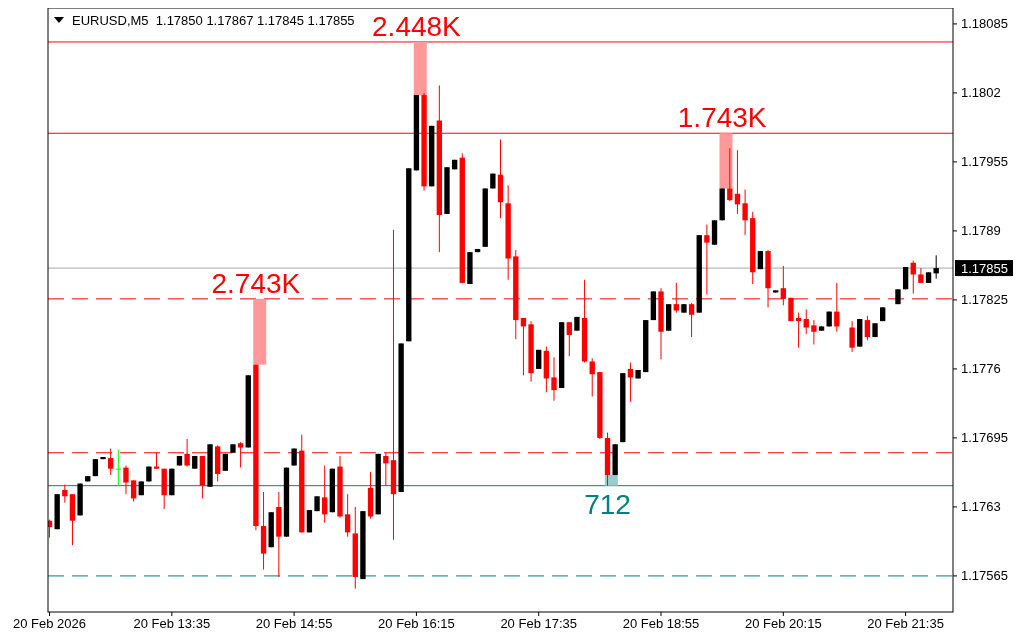  I want to click on y-tick-label: 1.17695, so click(984, 438).